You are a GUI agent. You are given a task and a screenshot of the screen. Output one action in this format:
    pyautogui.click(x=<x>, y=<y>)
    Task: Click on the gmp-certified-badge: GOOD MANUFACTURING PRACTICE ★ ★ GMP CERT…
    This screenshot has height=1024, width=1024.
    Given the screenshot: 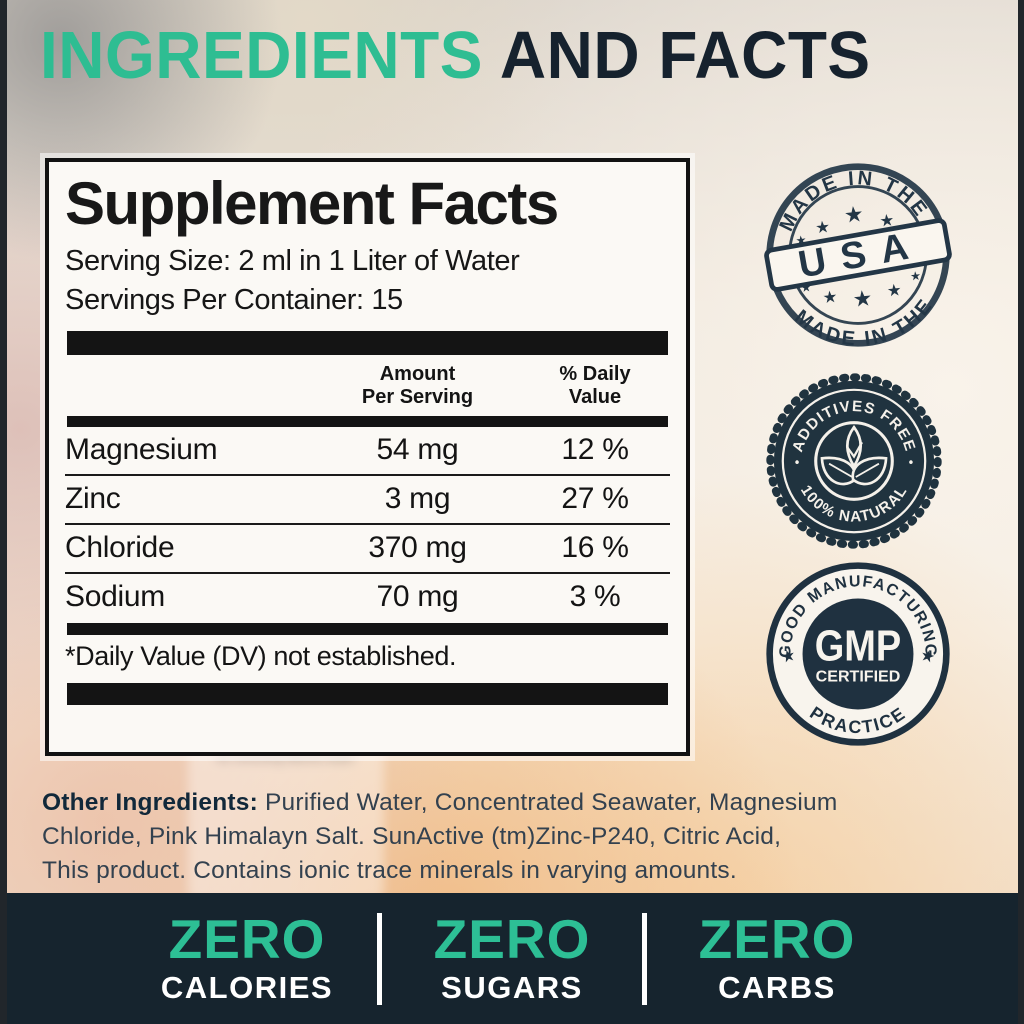 What is the action you would take?
    pyautogui.click(x=858, y=654)
    